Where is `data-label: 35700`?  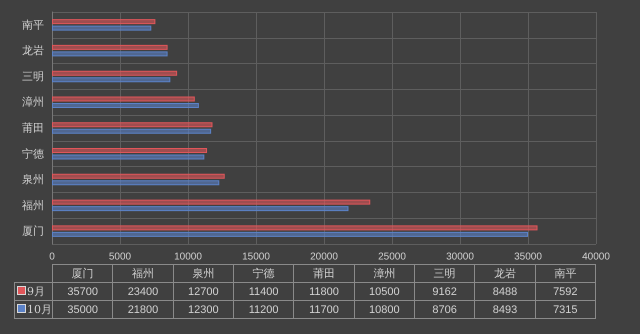
data-label: 35700 is located at coordinates (82, 291).